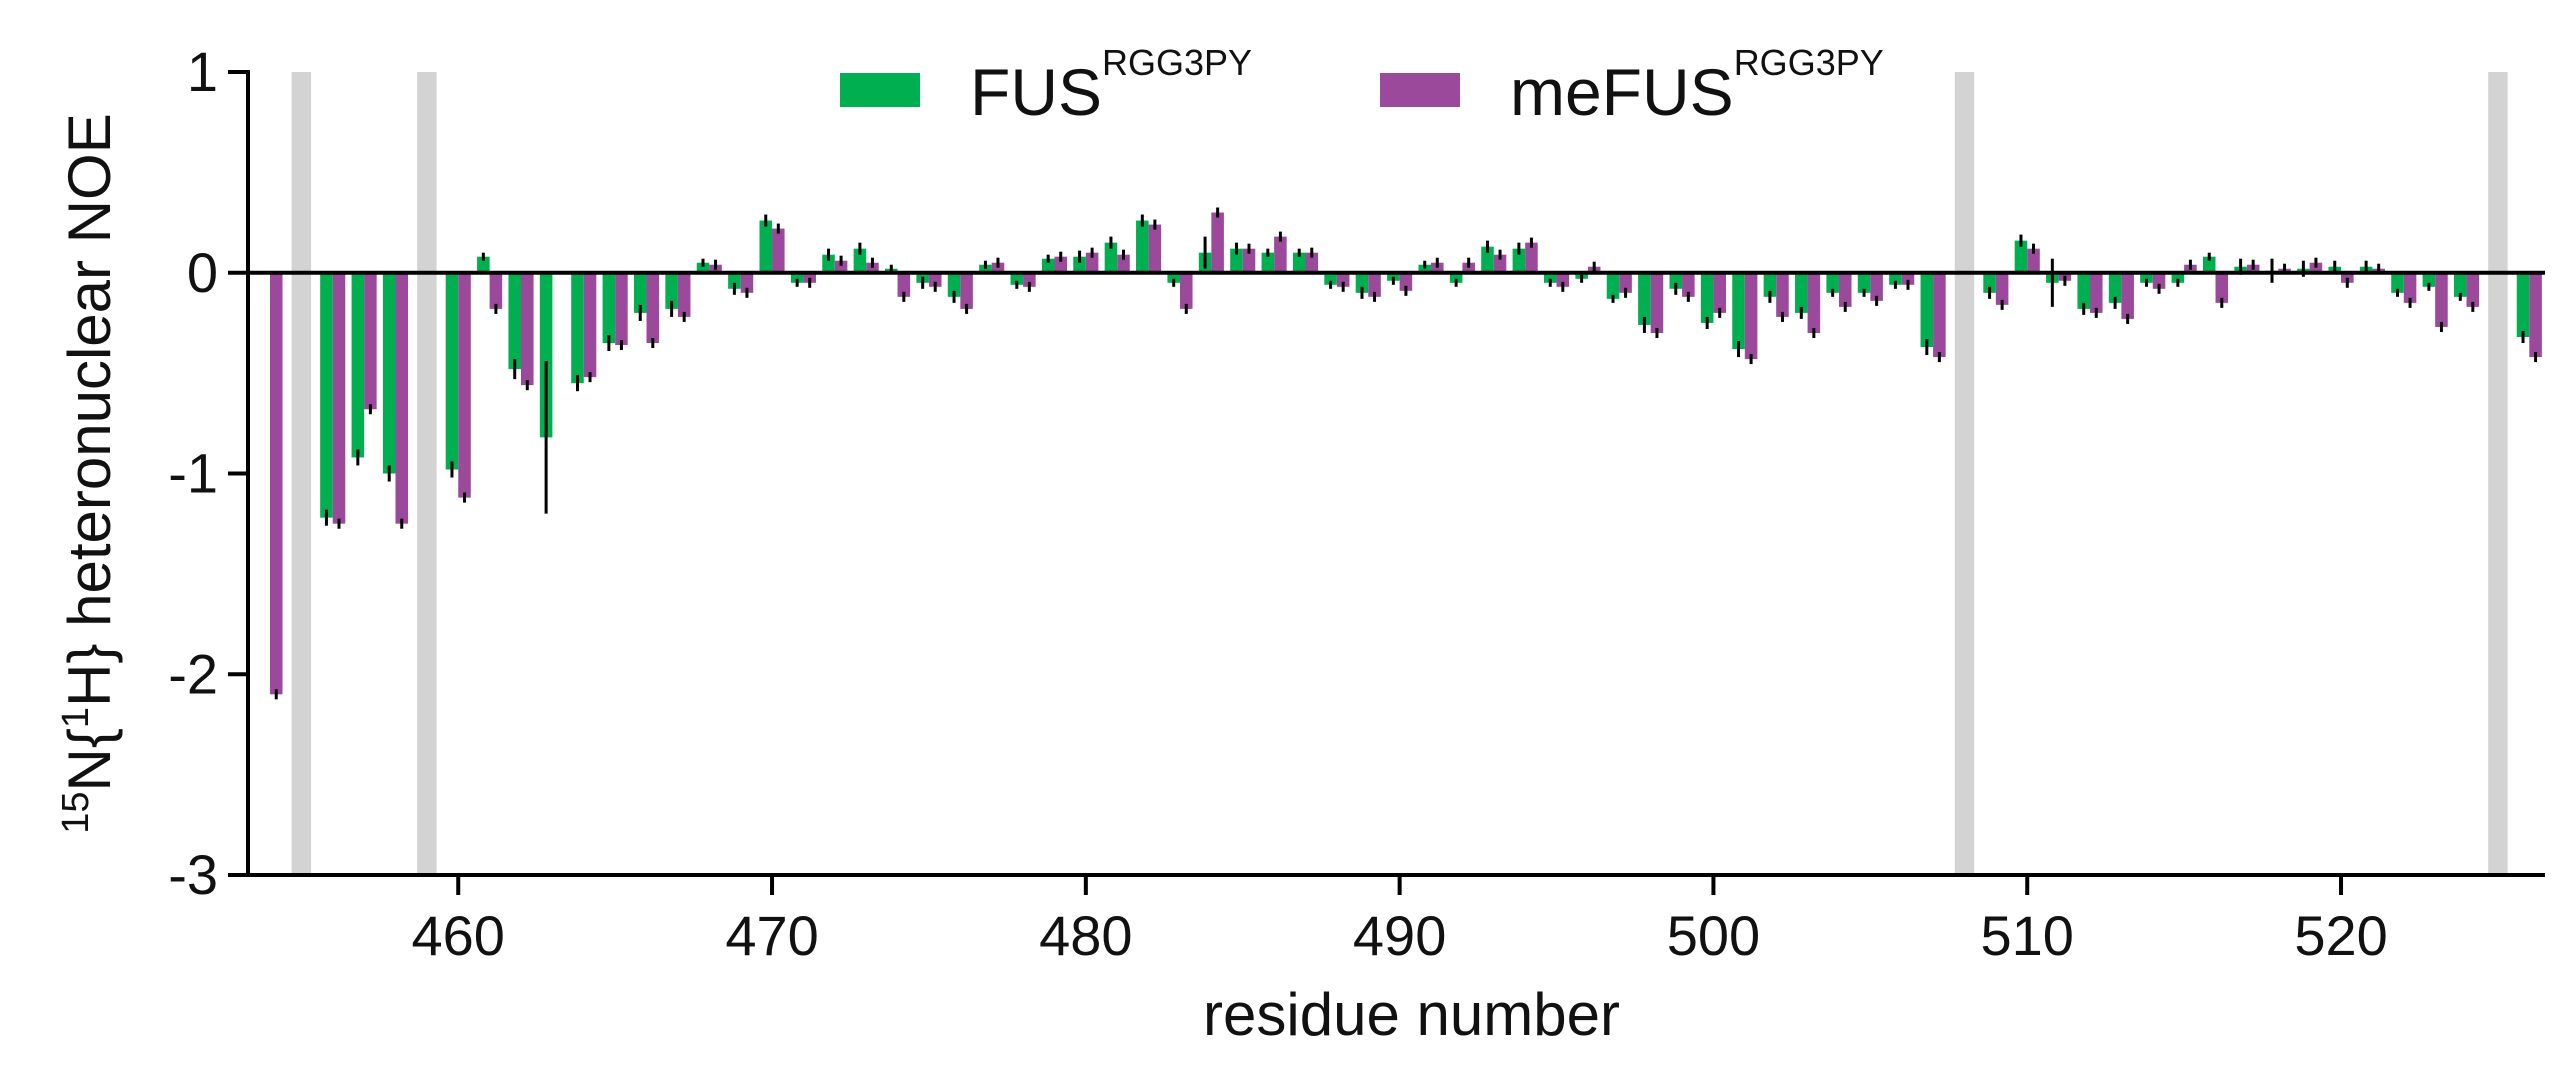  What do you see at coordinates (2027, 935) in the screenshot?
I see `x-tick-label: 510` at bounding box center [2027, 935].